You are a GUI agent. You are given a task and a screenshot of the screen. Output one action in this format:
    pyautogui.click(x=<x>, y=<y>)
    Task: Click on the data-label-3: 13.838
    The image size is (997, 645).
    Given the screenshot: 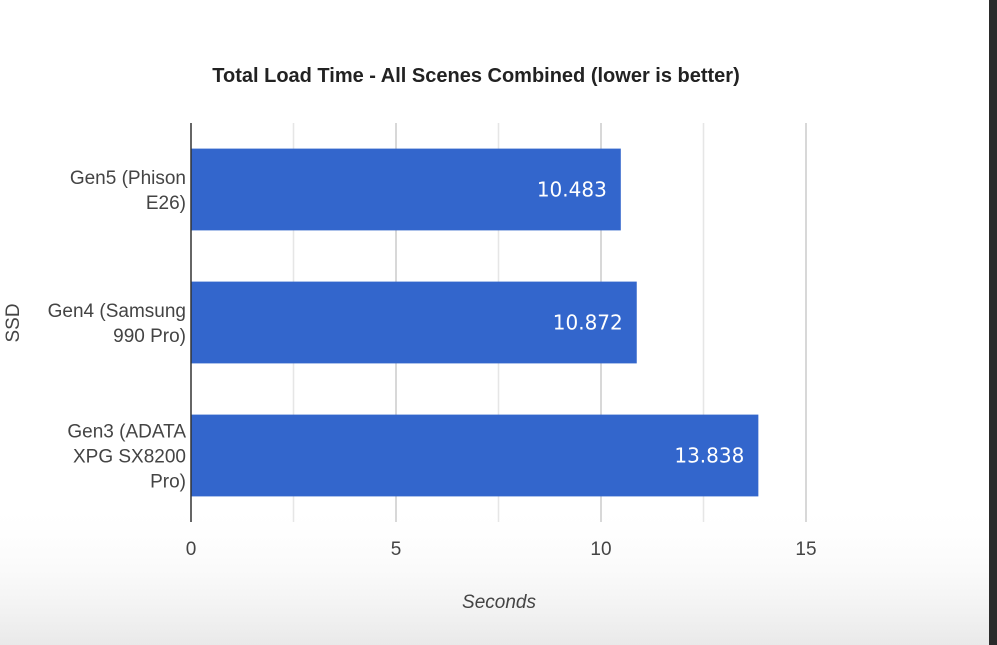 What is the action you would take?
    pyautogui.click(x=709, y=456)
    